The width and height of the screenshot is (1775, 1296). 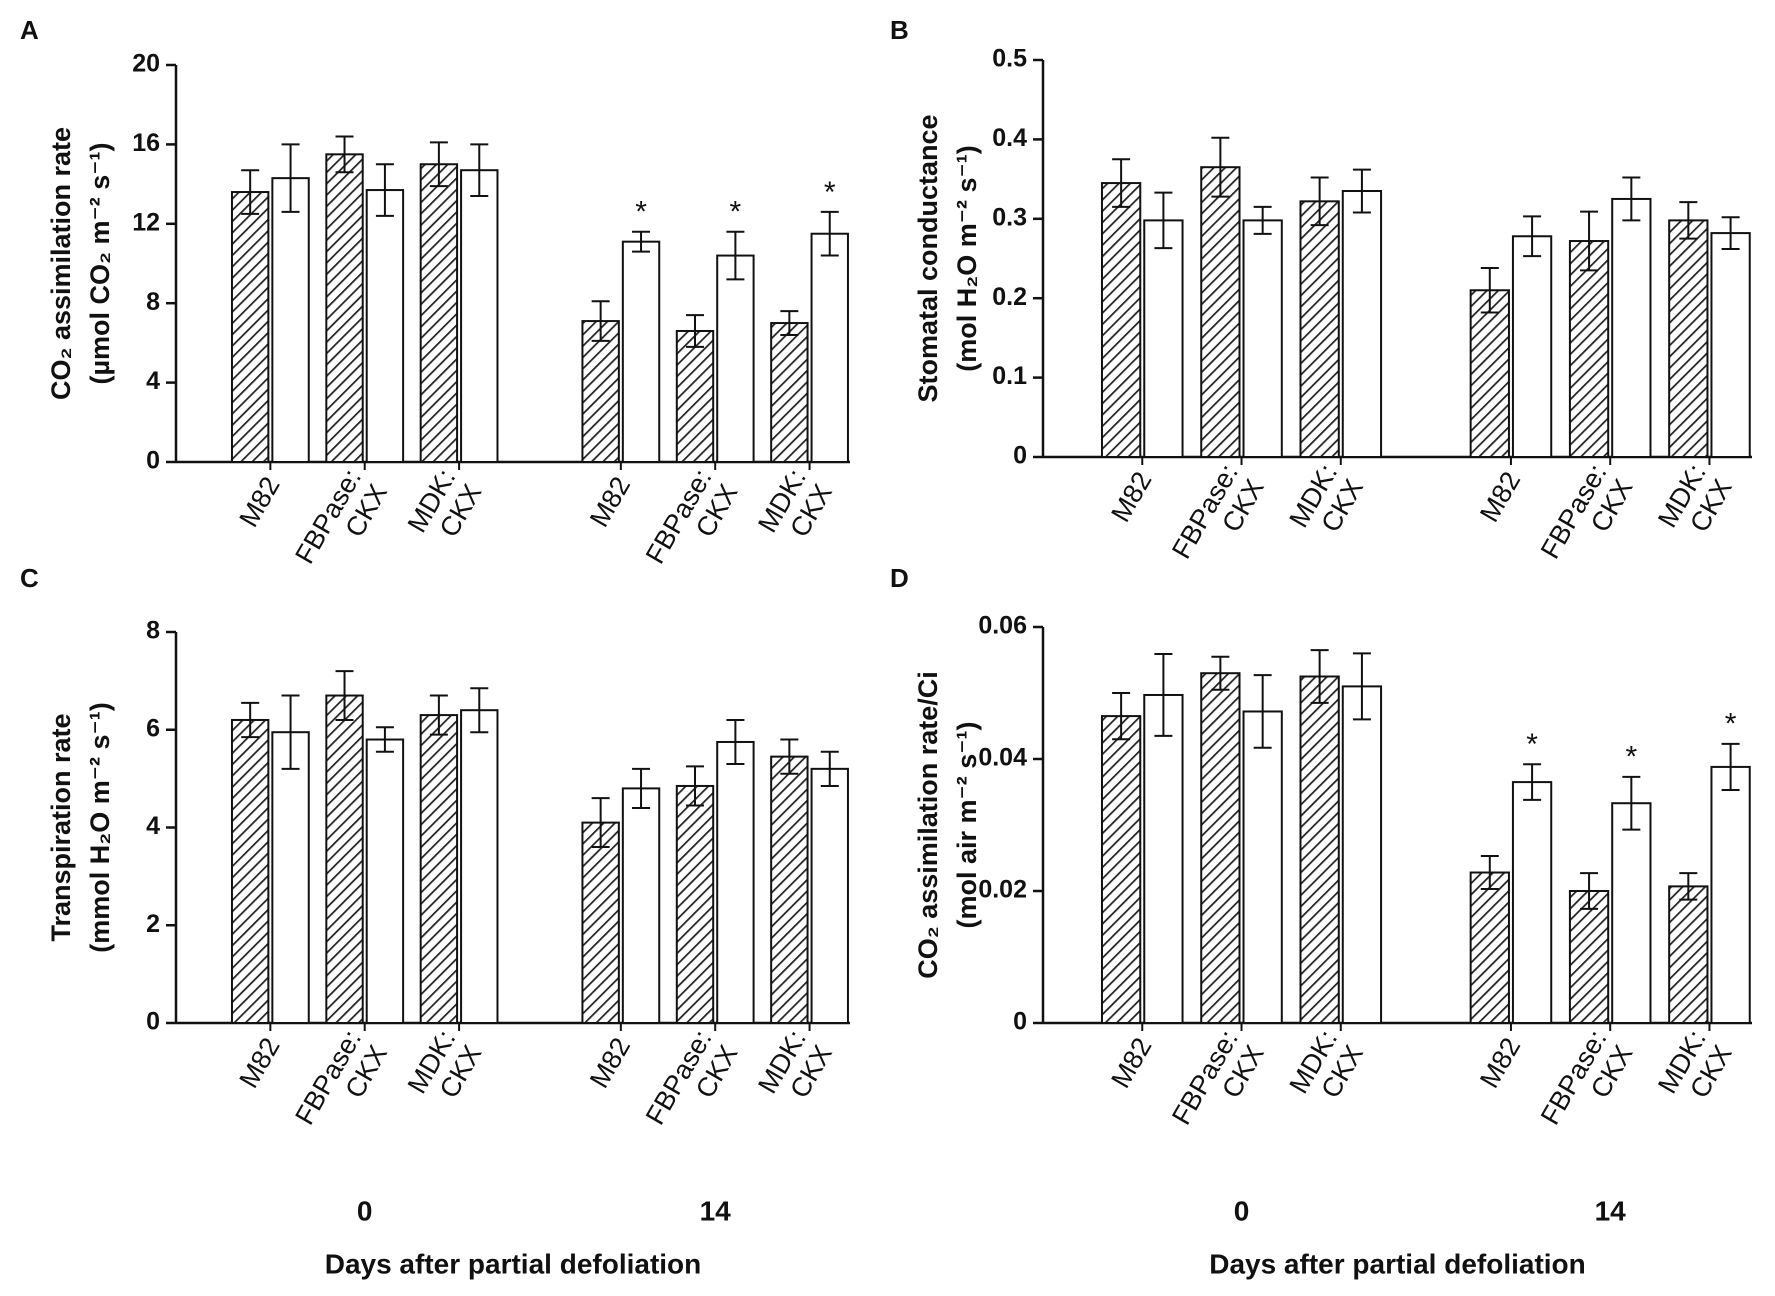 I want to click on y-axis-label: (µmol CO₂ m⁻² s⁻¹), so click(x=100, y=263).